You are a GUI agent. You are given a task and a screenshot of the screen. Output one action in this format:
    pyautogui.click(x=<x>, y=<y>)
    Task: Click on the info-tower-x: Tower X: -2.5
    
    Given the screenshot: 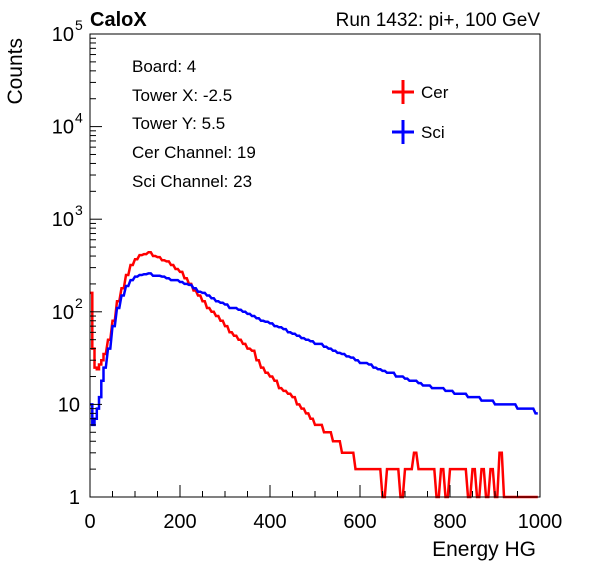 What is the action you would take?
    pyautogui.click(x=182, y=95)
    